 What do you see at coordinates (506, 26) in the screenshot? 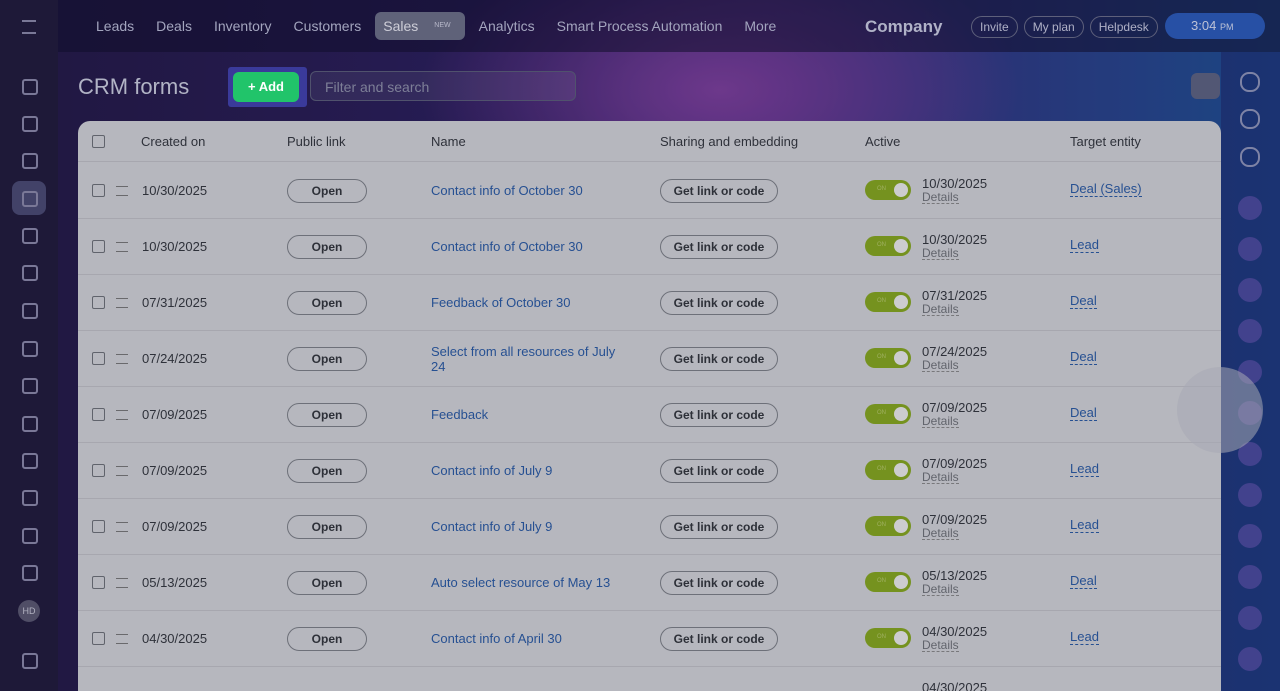
I see `nav-item: Analytics` at bounding box center [506, 26].